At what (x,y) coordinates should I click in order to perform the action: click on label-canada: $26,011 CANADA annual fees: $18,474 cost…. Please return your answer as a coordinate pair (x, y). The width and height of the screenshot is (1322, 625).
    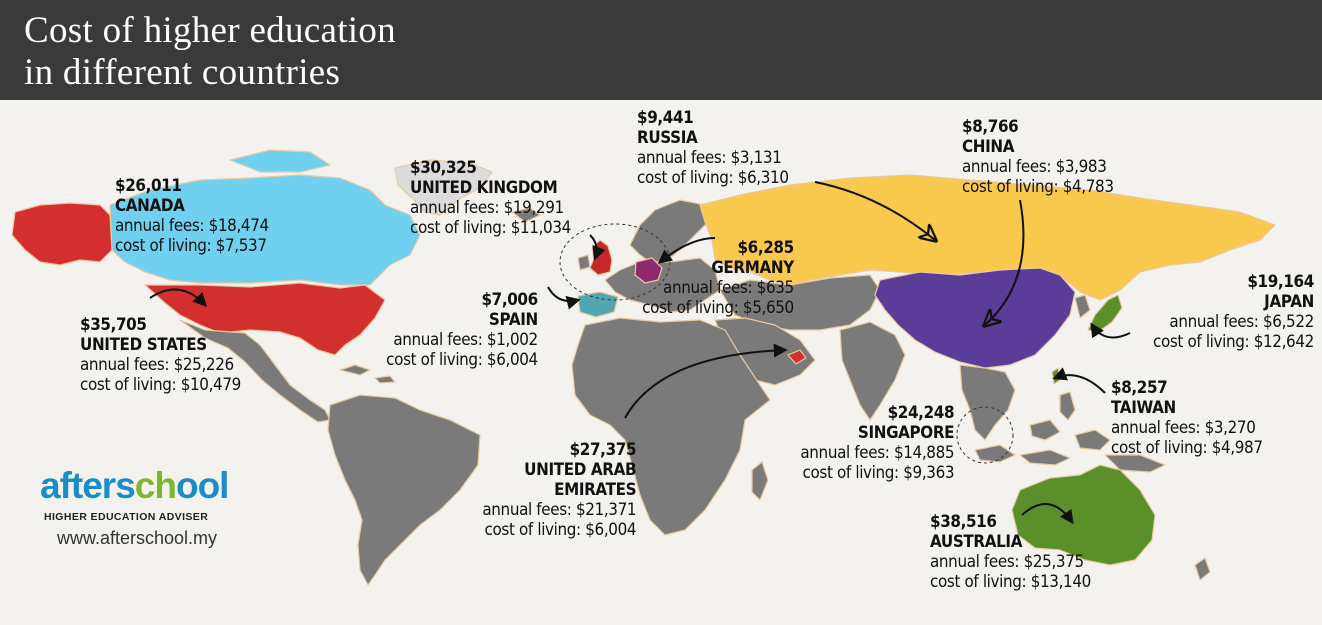
    Looking at the image, I should click on (192, 216).